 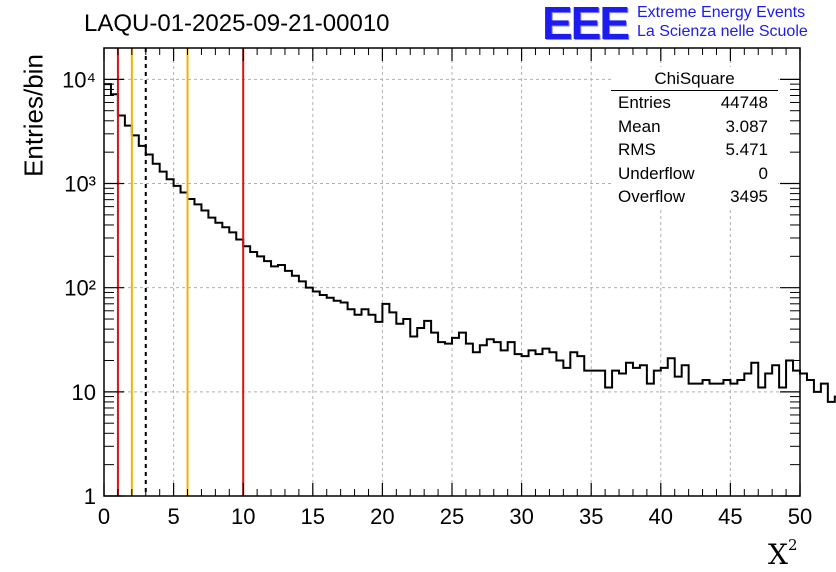 What do you see at coordinates (652, 196) in the screenshot?
I see `stats-label: Overflow` at bounding box center [652, 196].